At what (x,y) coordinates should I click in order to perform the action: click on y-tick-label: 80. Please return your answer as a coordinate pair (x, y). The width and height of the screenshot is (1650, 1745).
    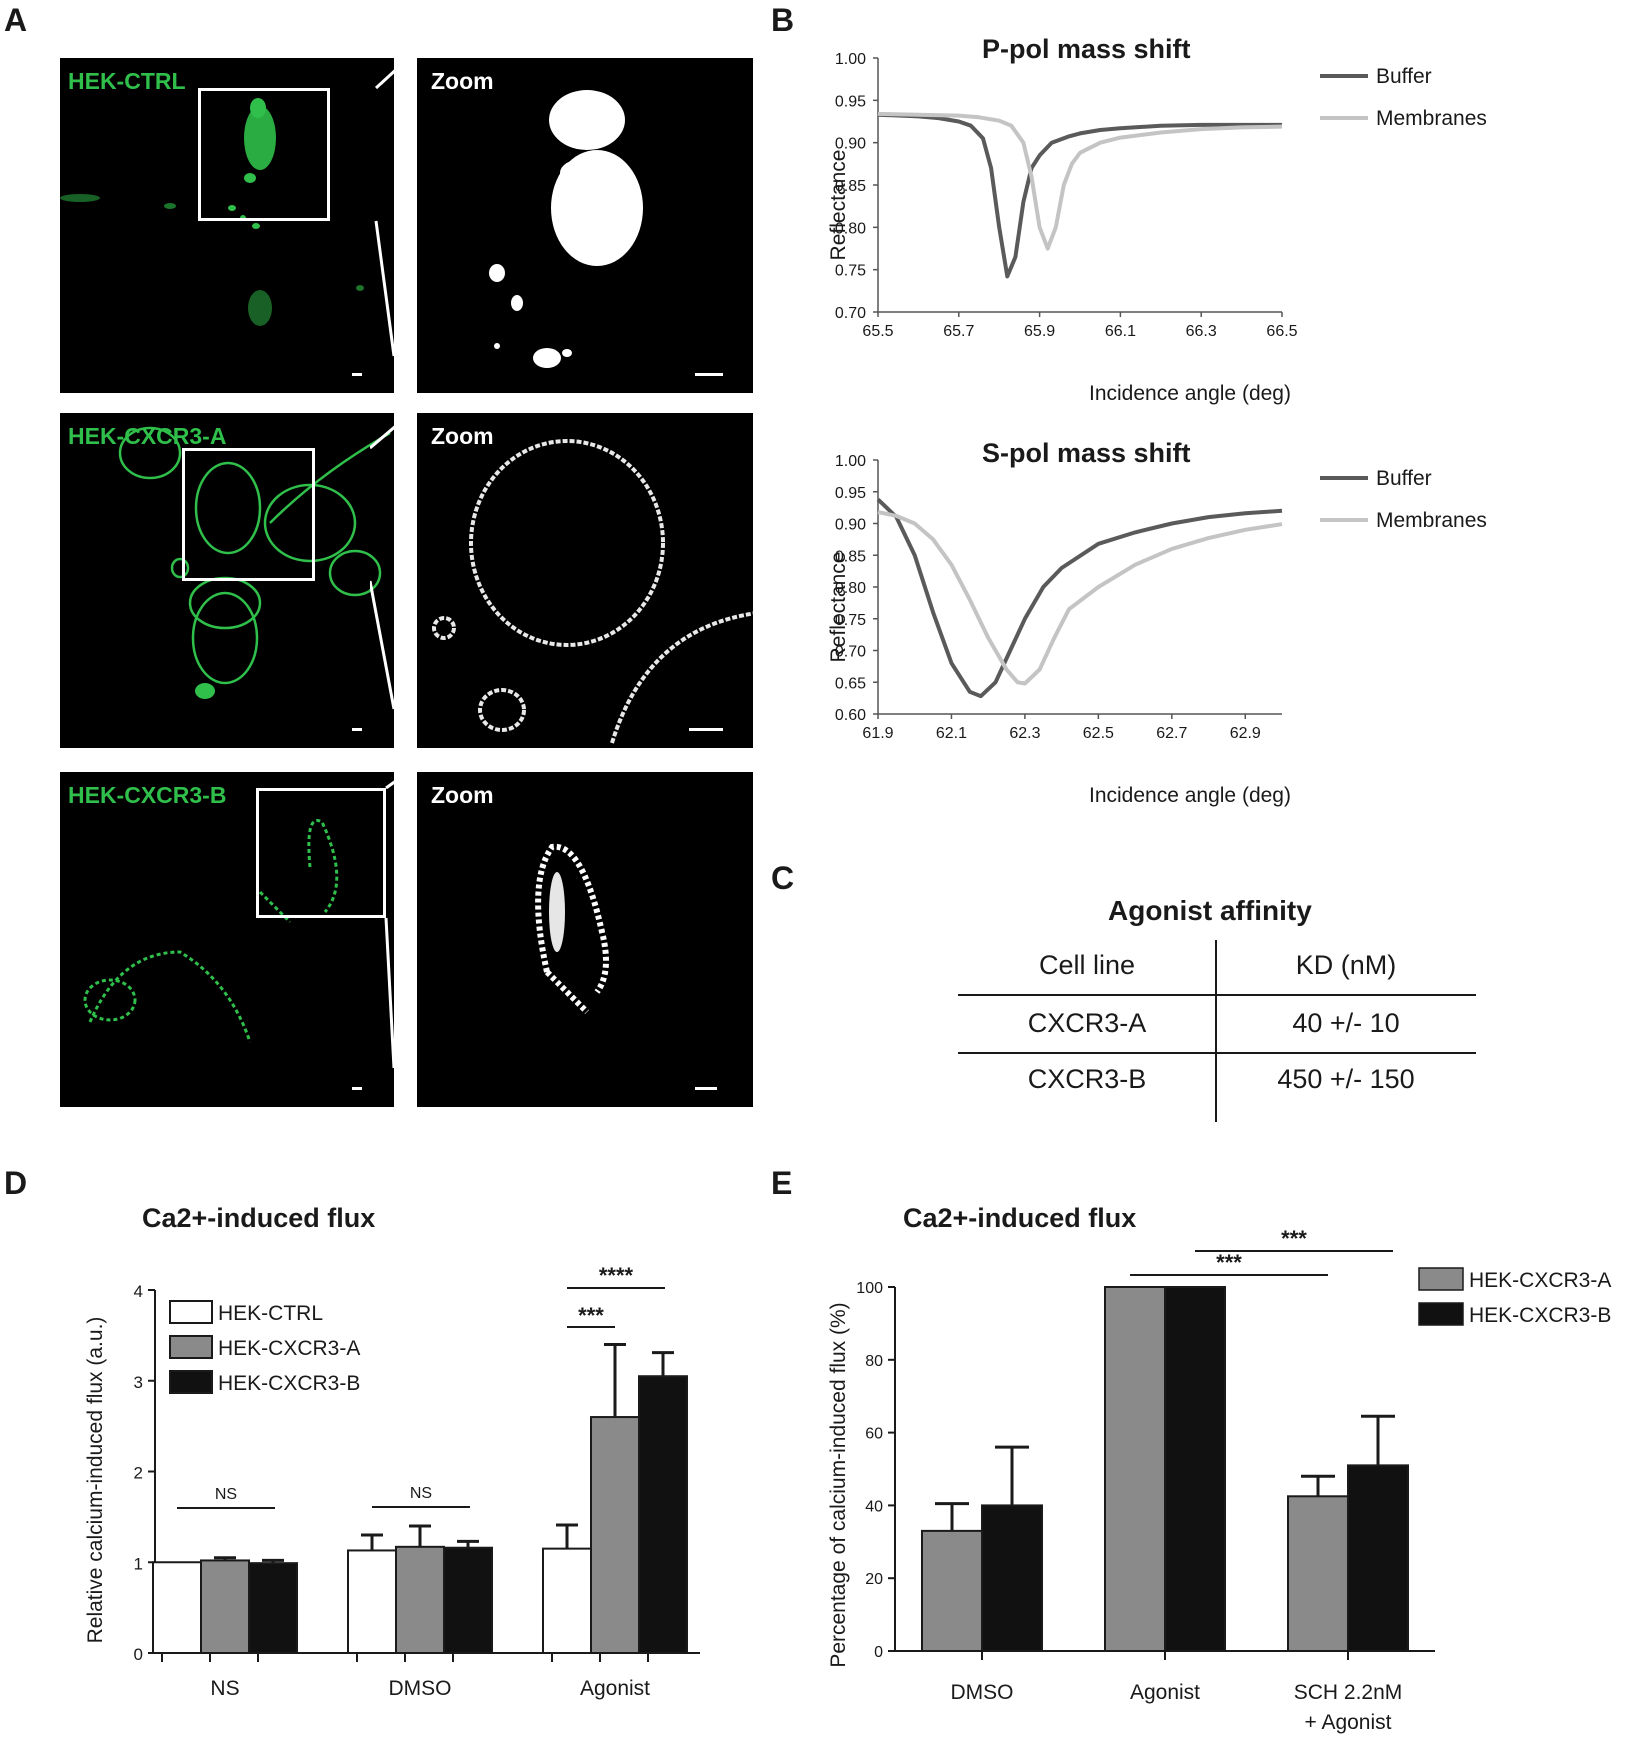
    Looking at the image, I should click on (874, 1361).